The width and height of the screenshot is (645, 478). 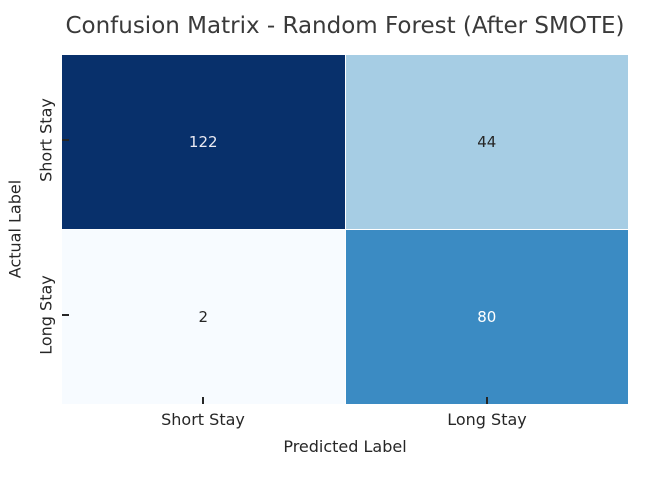 I want to click on y-axis-label: Actual Label, so click(x=15, y=229).